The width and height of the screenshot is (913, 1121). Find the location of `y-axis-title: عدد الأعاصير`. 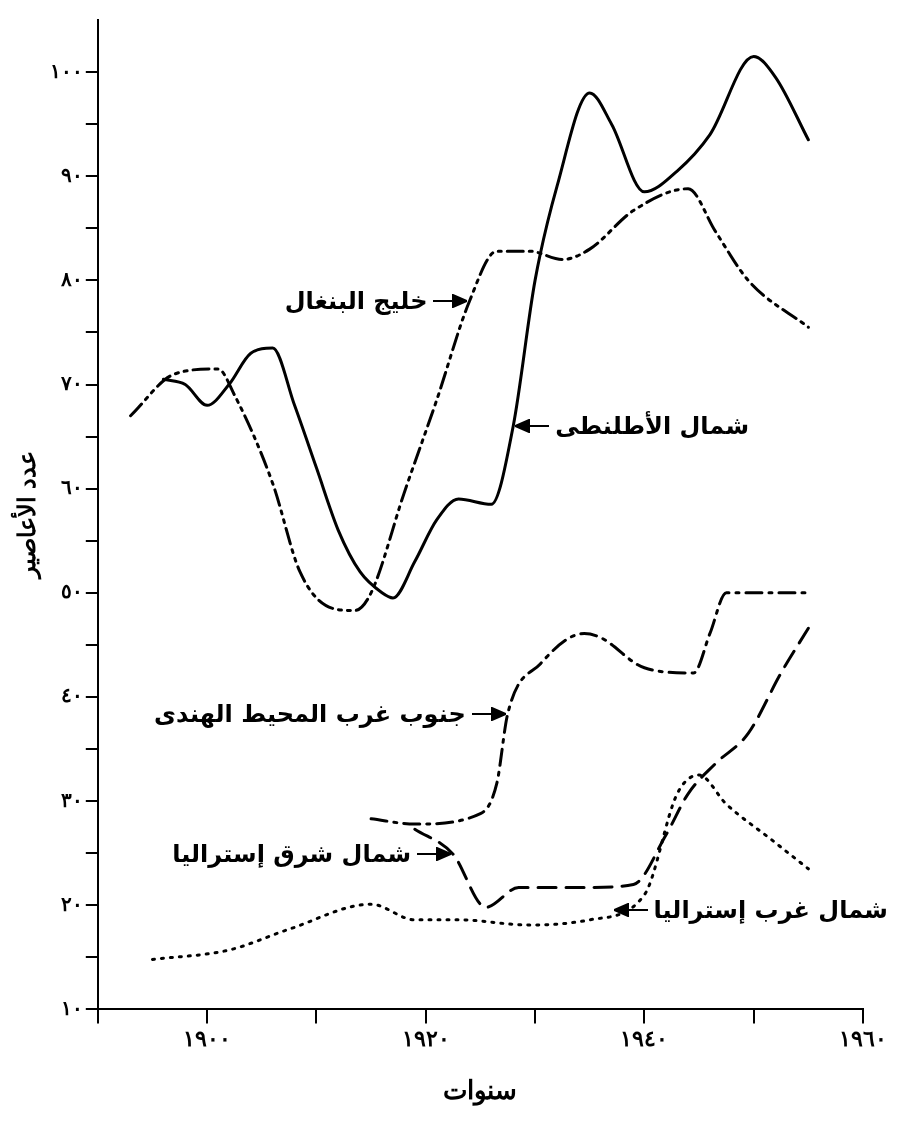

y-axis-title: عدد الأعاصير is located at coordinates (26, 516).